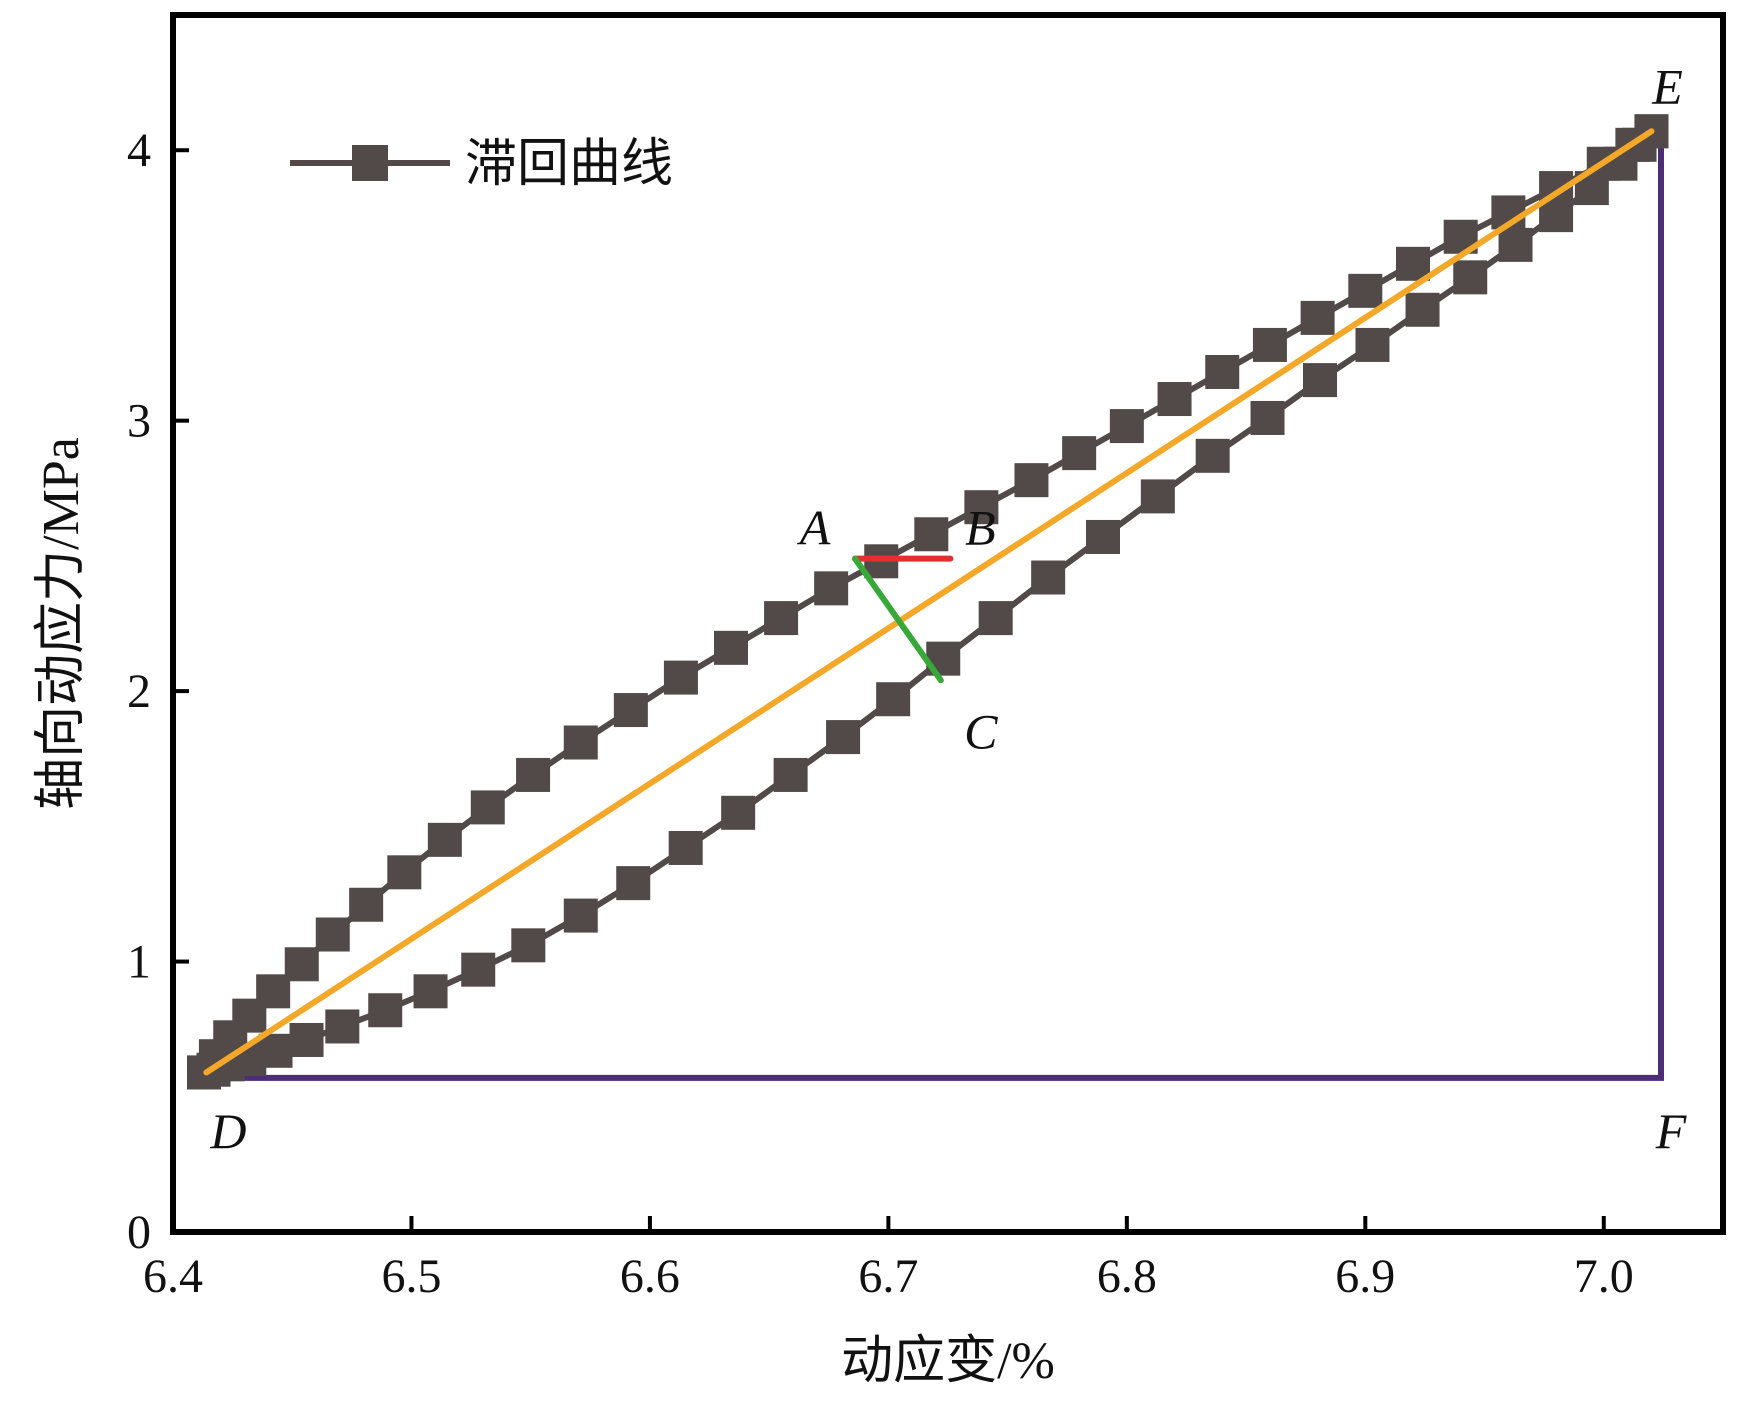  Describe the element at coordinates (569, 164) in the screenshot. I see `legend-label: 滞回曲线` at that location.